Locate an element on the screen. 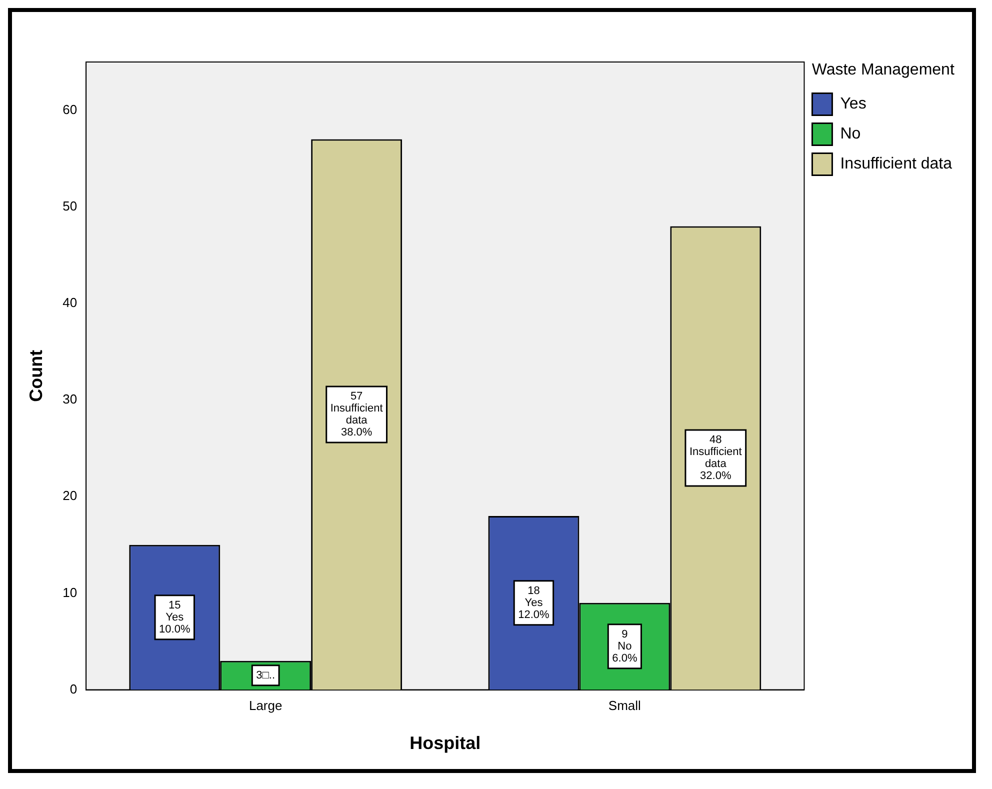  legend-label: Insufficient data is located at coordinates (896, 164).